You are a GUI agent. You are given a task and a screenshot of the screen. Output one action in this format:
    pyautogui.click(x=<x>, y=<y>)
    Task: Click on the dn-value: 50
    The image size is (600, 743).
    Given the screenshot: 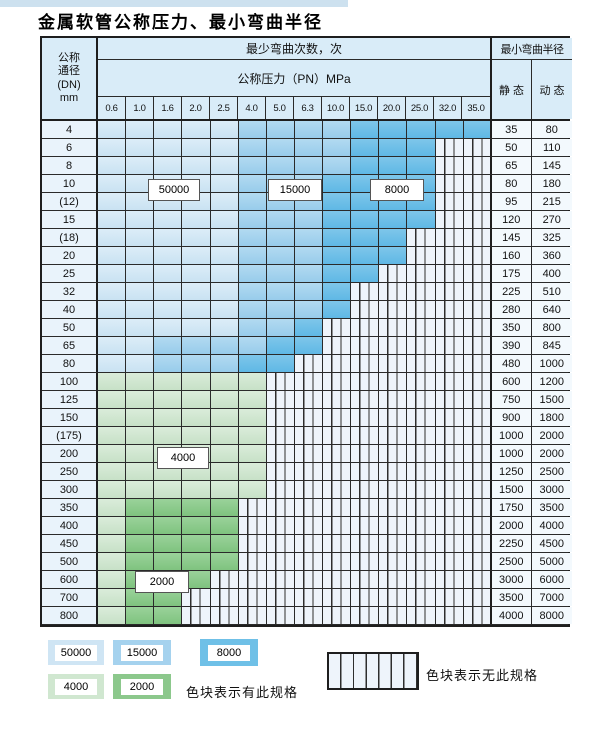 What is the action you would take?
    pyautogui.click(x=70, y=327)
    